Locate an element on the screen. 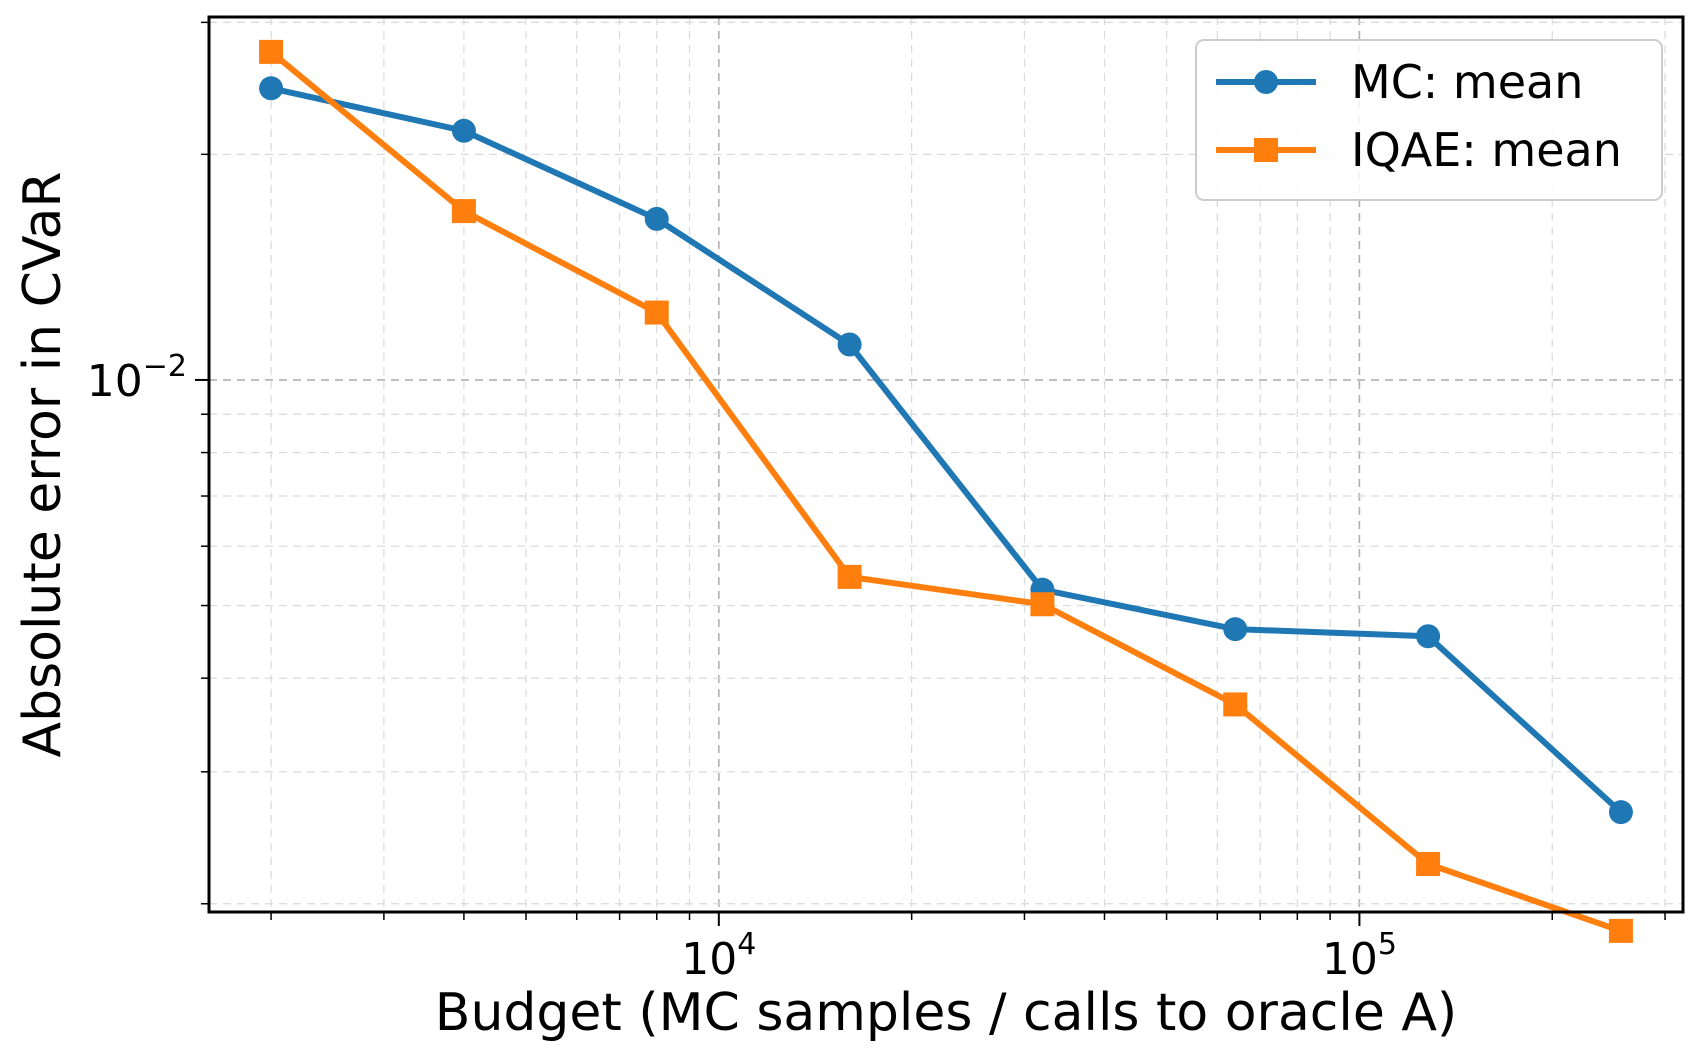 The height and width of the screenshot is (1060, 1696). legend-label: MC: mean is located at coordinates (1467, 82).